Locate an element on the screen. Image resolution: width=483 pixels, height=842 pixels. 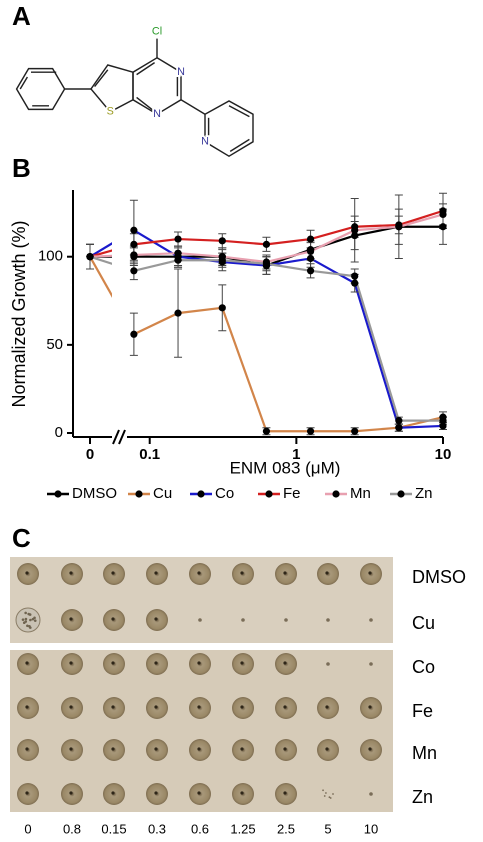
legend-label: Mn is located at coordinates (360, 493).